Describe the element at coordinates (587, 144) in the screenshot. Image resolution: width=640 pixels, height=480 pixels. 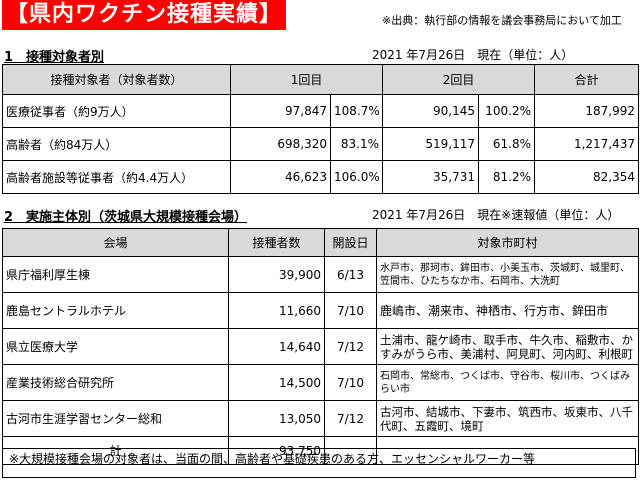
I see `total-count: 1,217,437` at that location.